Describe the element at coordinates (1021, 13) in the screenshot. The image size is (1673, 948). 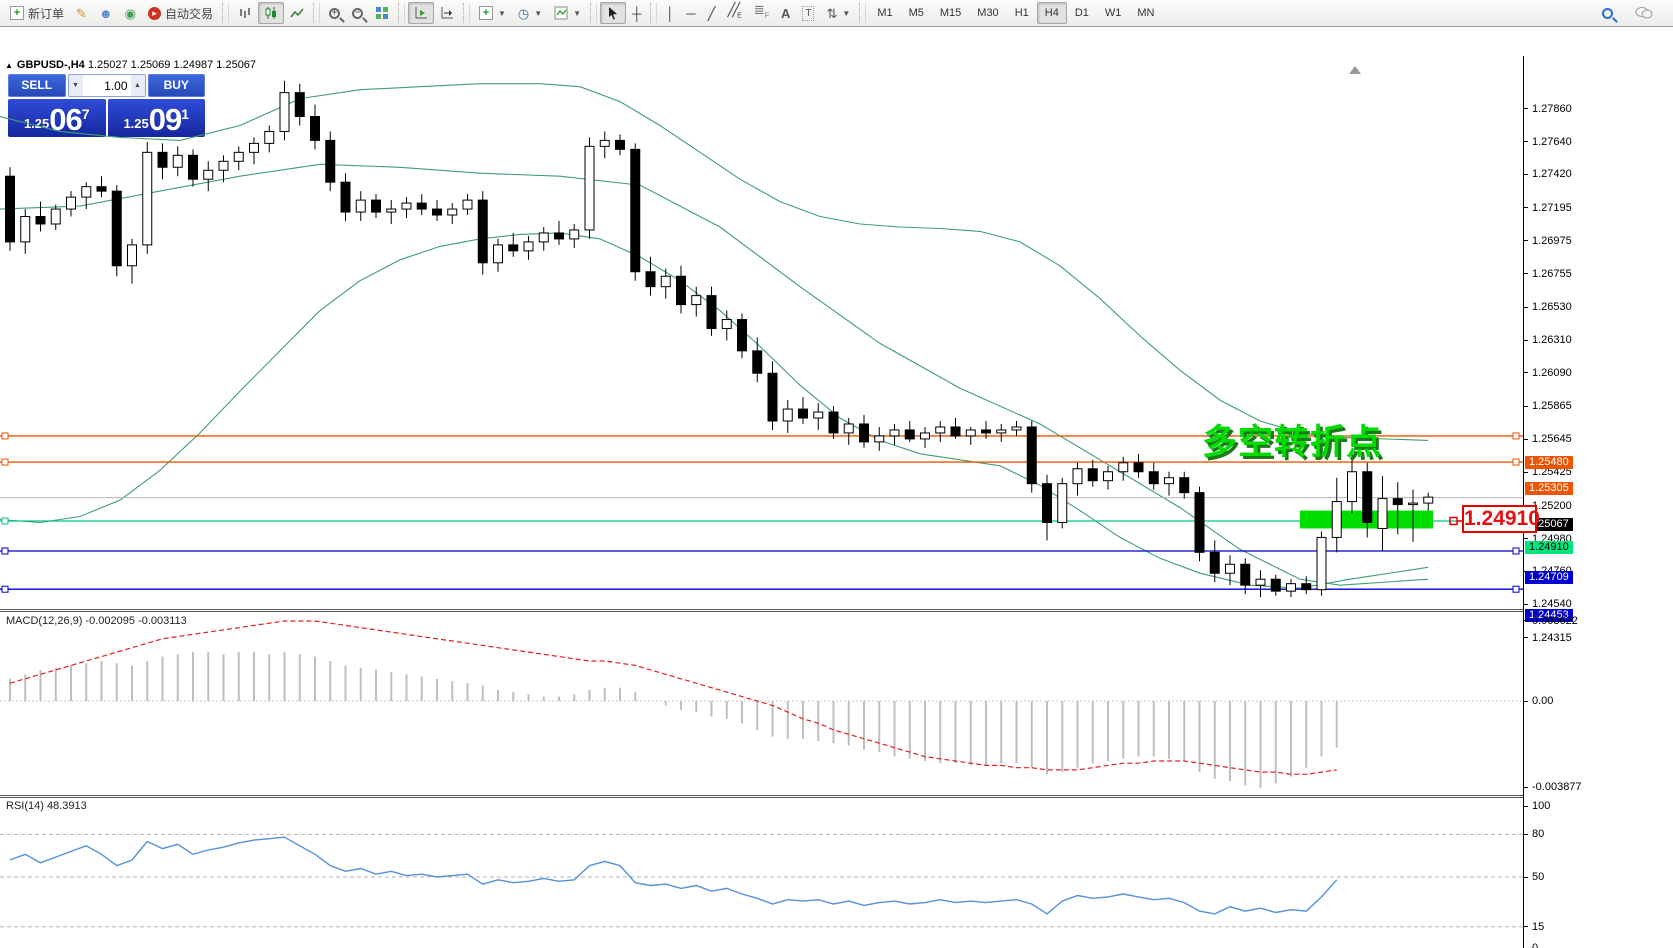
I see `timeframe-h1: H1` at that location.